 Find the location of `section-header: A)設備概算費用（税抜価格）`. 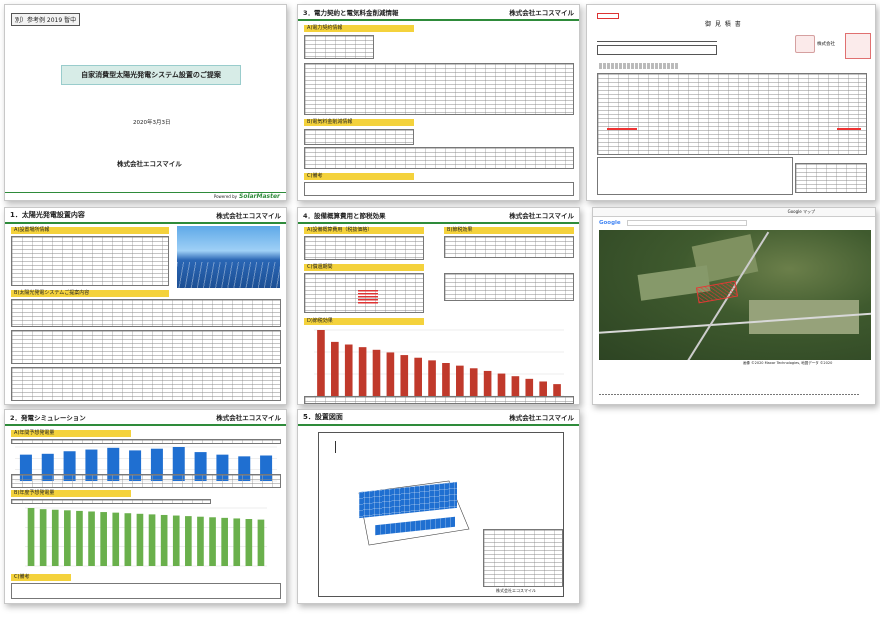

section-header: A)設備概算費用（税抜価格） is located at coordinates (364, 230).